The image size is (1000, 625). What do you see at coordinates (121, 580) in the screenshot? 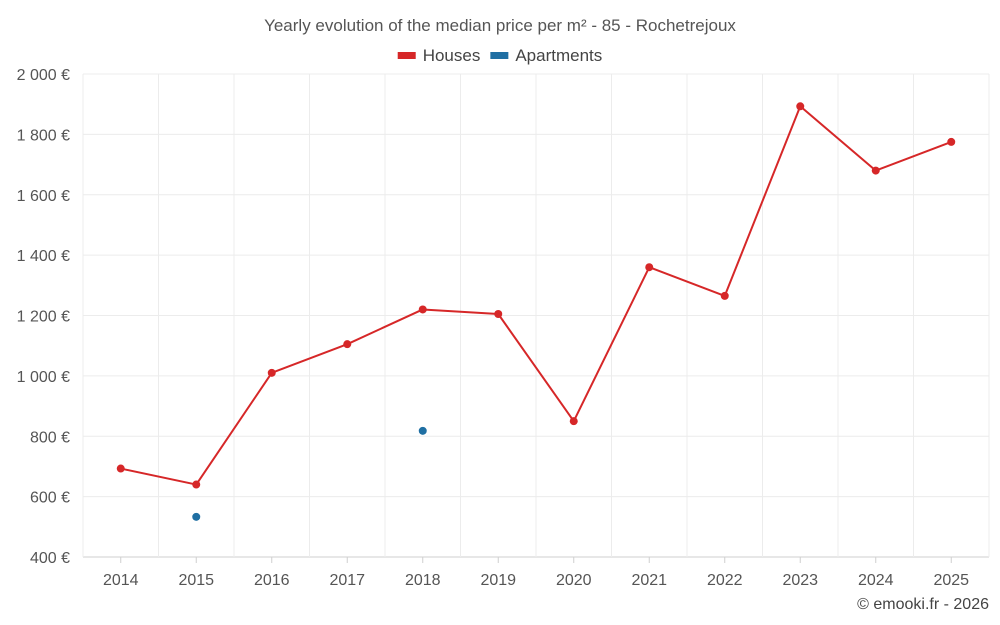
I see `x-tick-label: 2014` at bounding box center [121, 580].